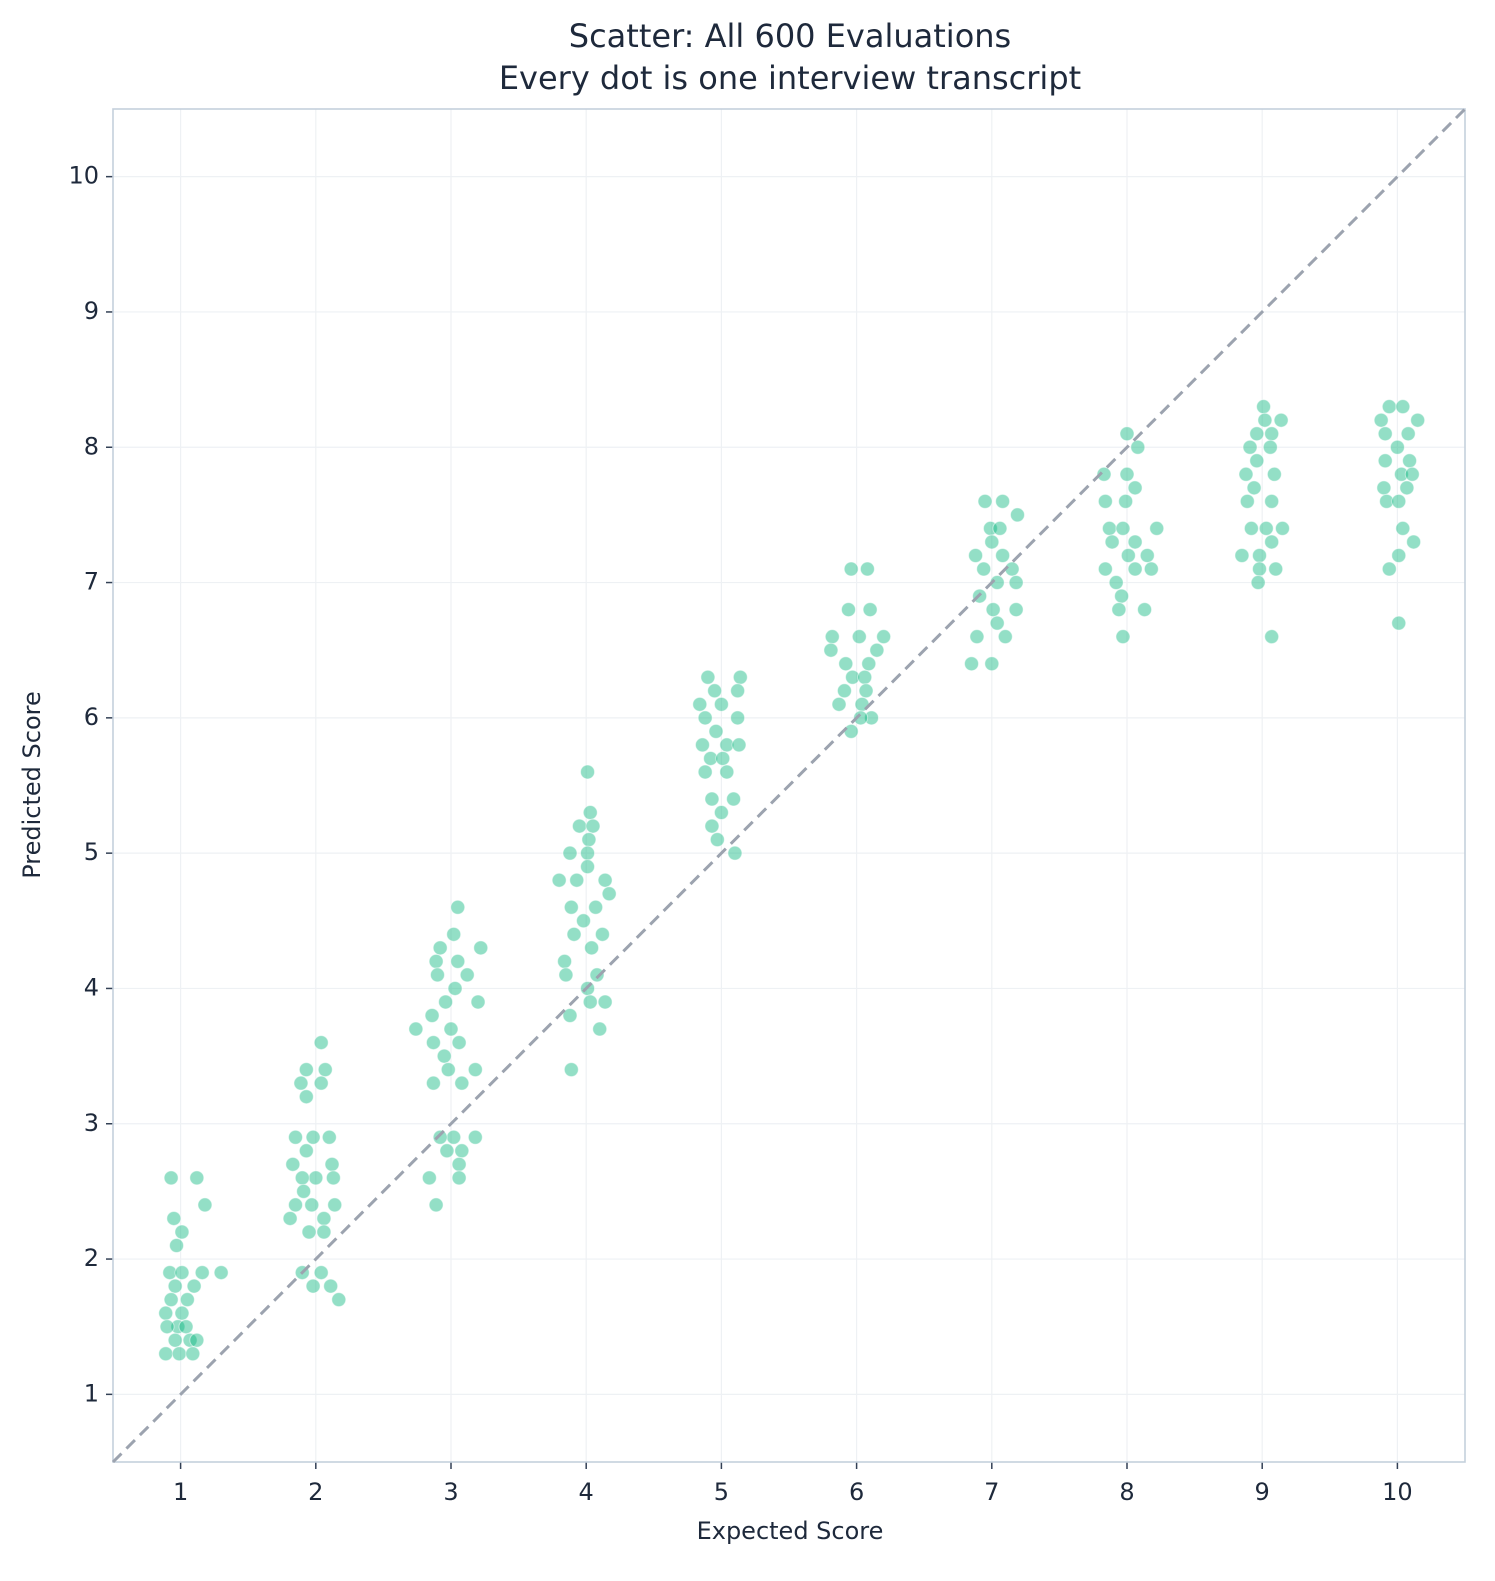 The width and height of the screenshot is (1495, 1581). What do you see at coordinates (856, 1492) in the screenshot?
I see `x-tick-label: 6` at bounding box center [856, 1492].